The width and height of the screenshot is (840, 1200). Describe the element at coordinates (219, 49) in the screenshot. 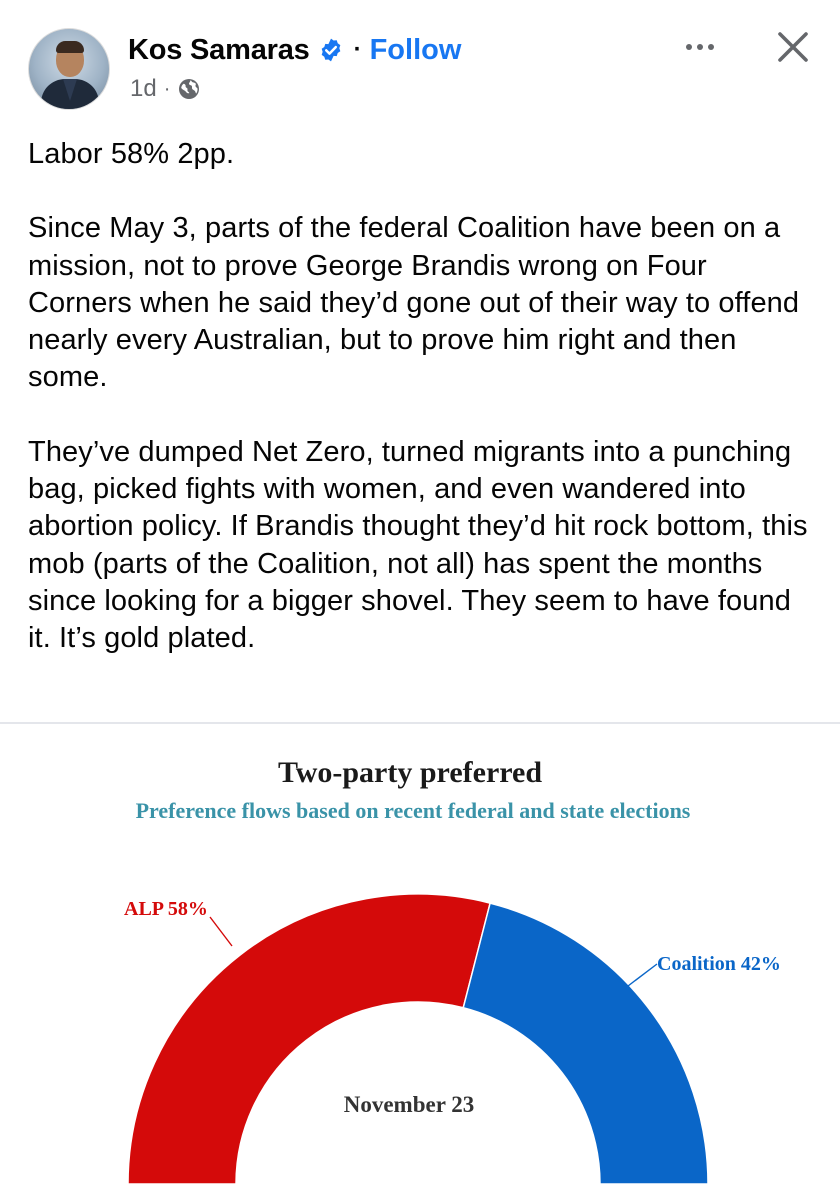

I see `author-name: Kos Samaras` at that location.